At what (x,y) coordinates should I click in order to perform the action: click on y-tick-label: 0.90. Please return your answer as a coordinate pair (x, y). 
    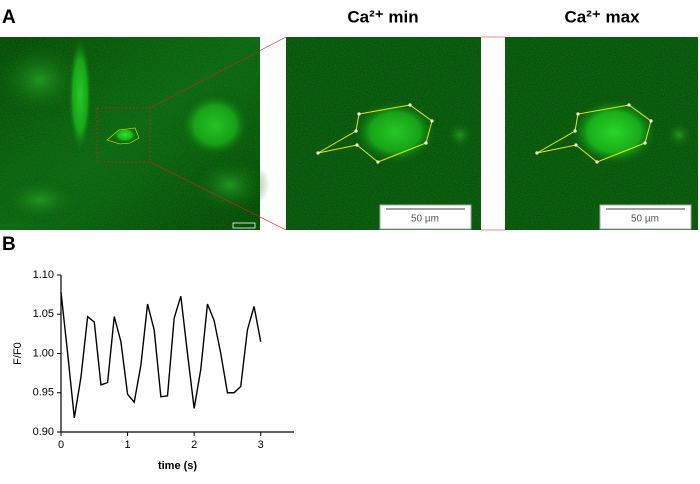
    Looking at the image, I should click on (43, 432).